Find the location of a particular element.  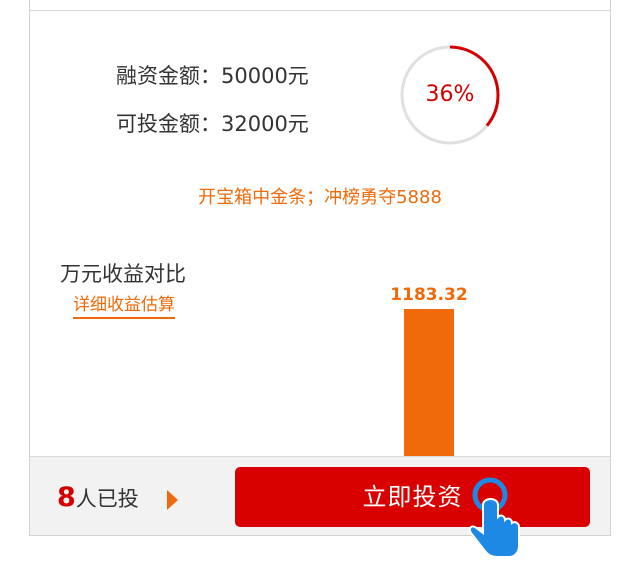

progress-ring is located at coordinates (450, 95).